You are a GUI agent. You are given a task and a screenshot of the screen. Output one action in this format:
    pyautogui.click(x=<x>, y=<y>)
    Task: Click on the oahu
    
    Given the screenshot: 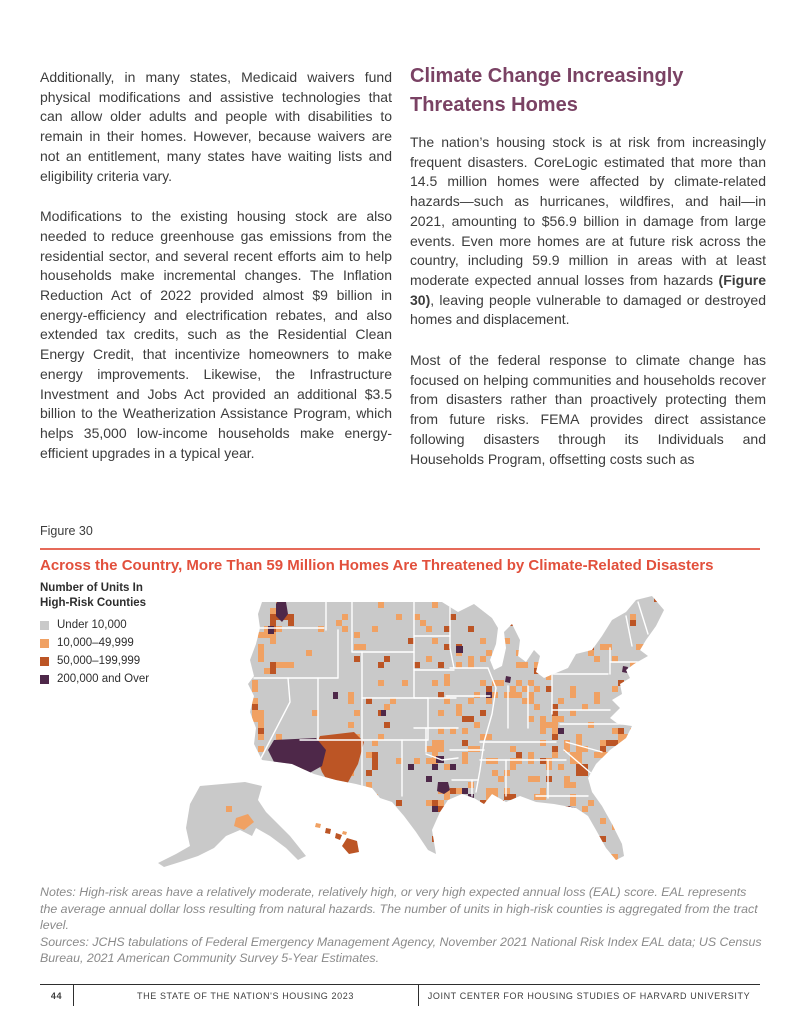 What is the action you would take?
    pyautogui.click(x=328, y=831)
    